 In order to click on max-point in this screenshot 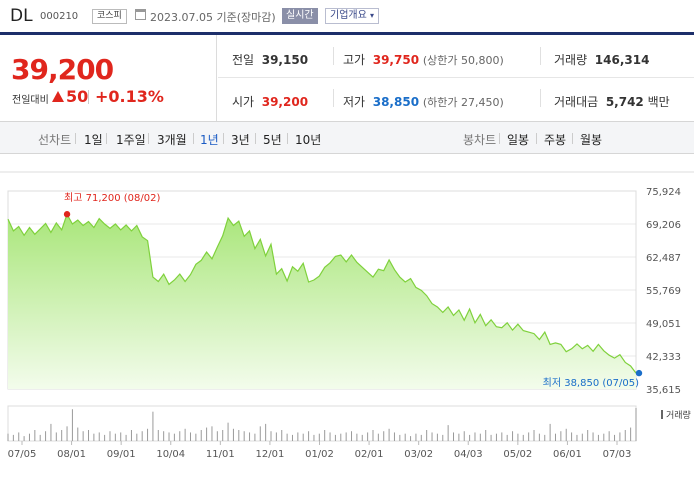, I will do `click(67, 214)`.